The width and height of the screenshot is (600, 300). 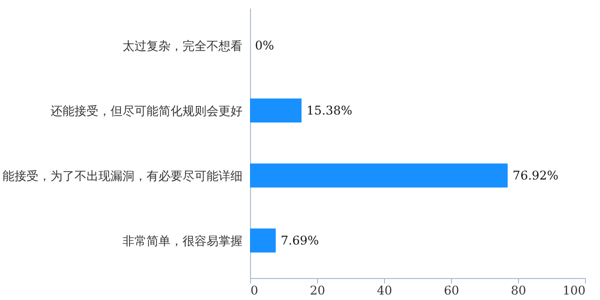 What do you see at coordinates (574, 291) in the screenshot?
I see `x-tick-label: 100` at bounding box center [574, 291].